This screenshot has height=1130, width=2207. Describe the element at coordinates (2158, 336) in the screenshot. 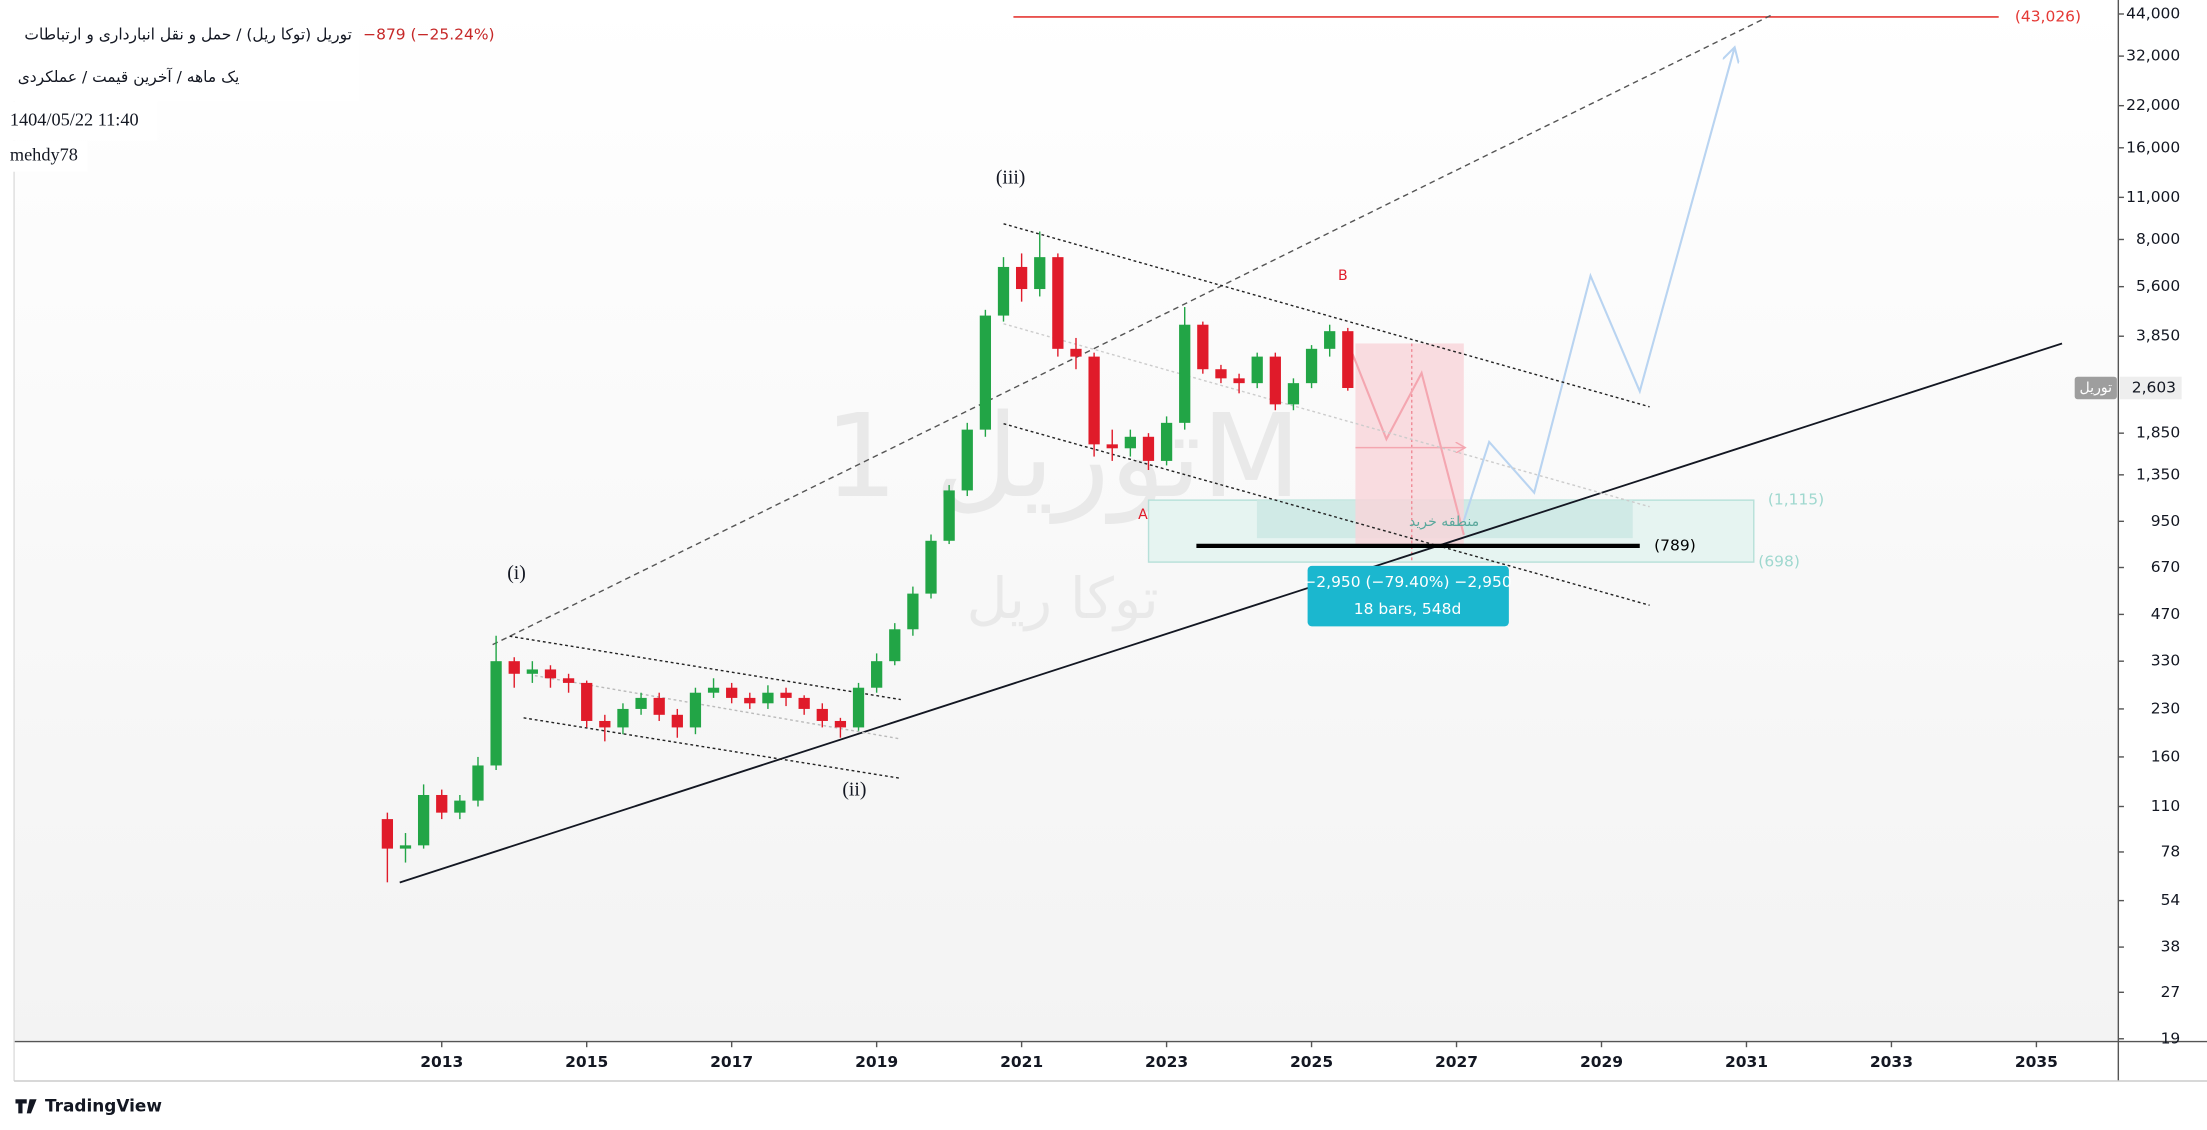

I see `y-tick-label: 3,850` at that location.